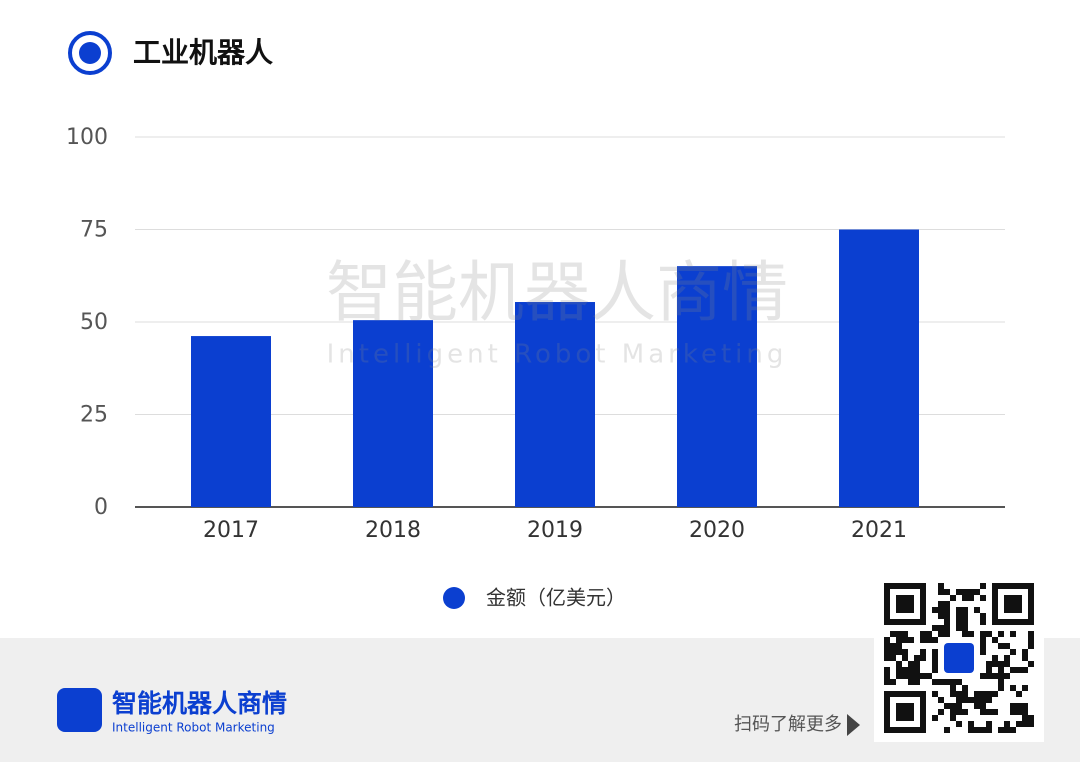  Describe the element at coordinates (94, 322) in the screenshot. I see `y-tick-label: 50` at that location.